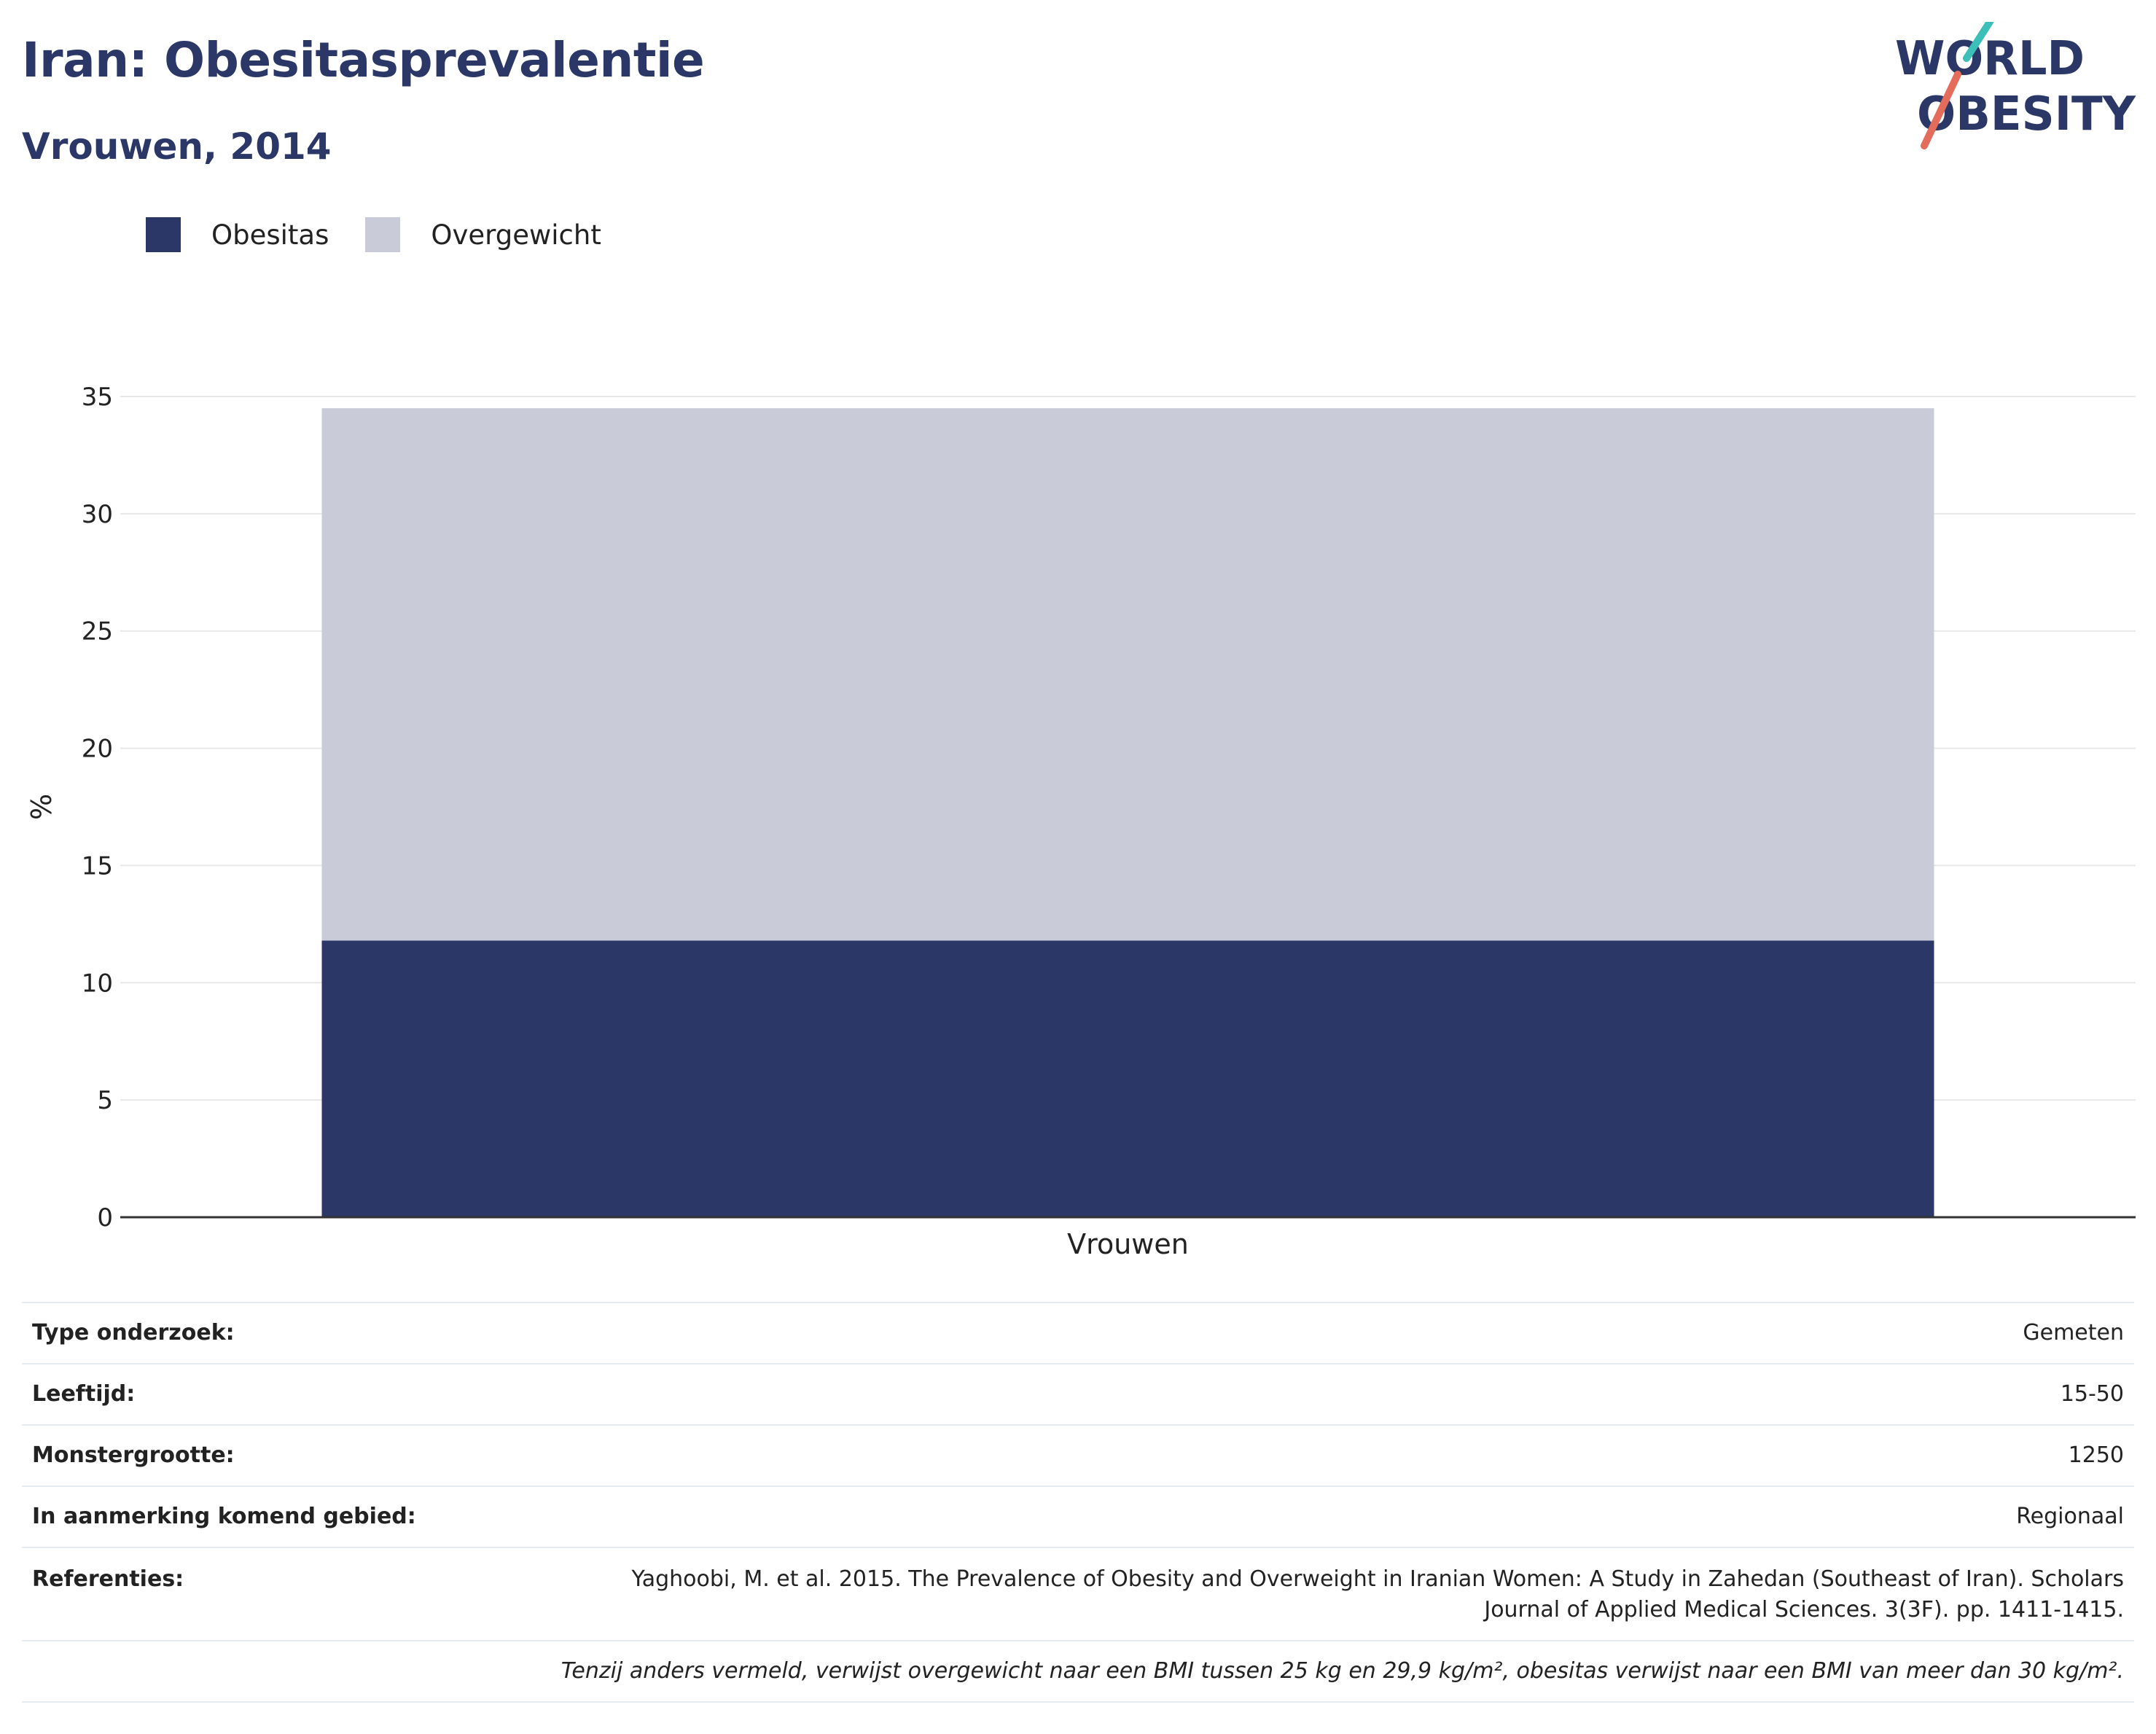  I want to click on y-tick-label: 25, so click(98, 632).